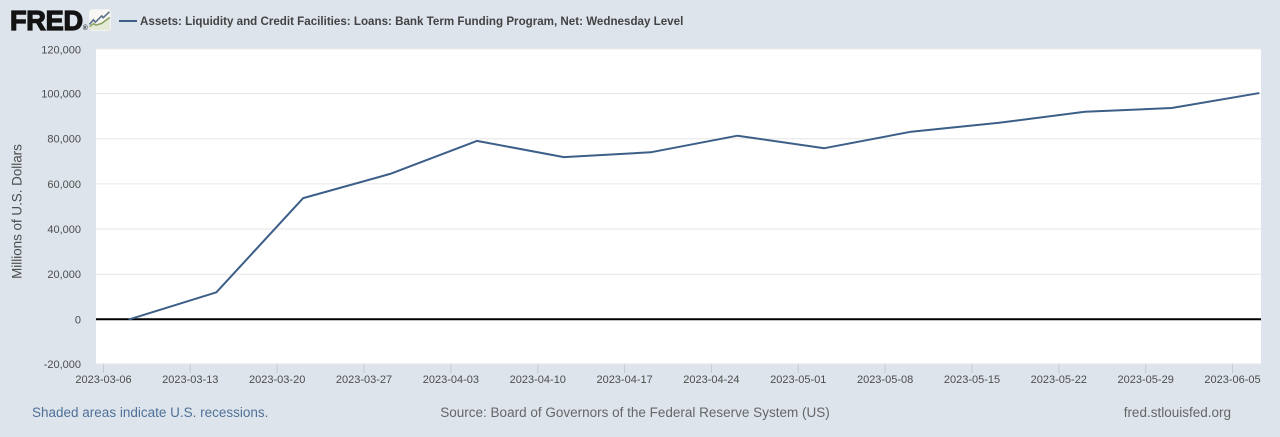  I want to click on svg-text: 2023-03-20, so click(277, 380).